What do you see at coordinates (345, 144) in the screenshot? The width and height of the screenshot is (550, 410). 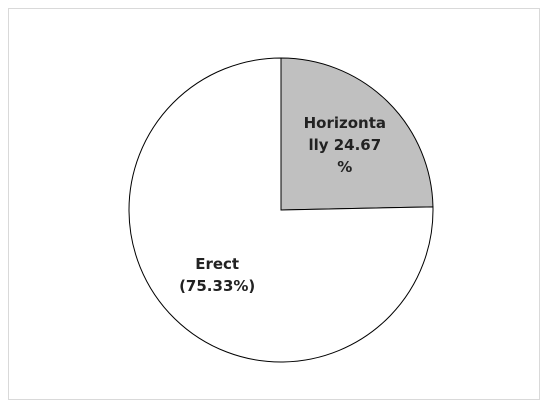 I see `data-label: Horizontally 24.67 %` at bounding box center [345, 144].